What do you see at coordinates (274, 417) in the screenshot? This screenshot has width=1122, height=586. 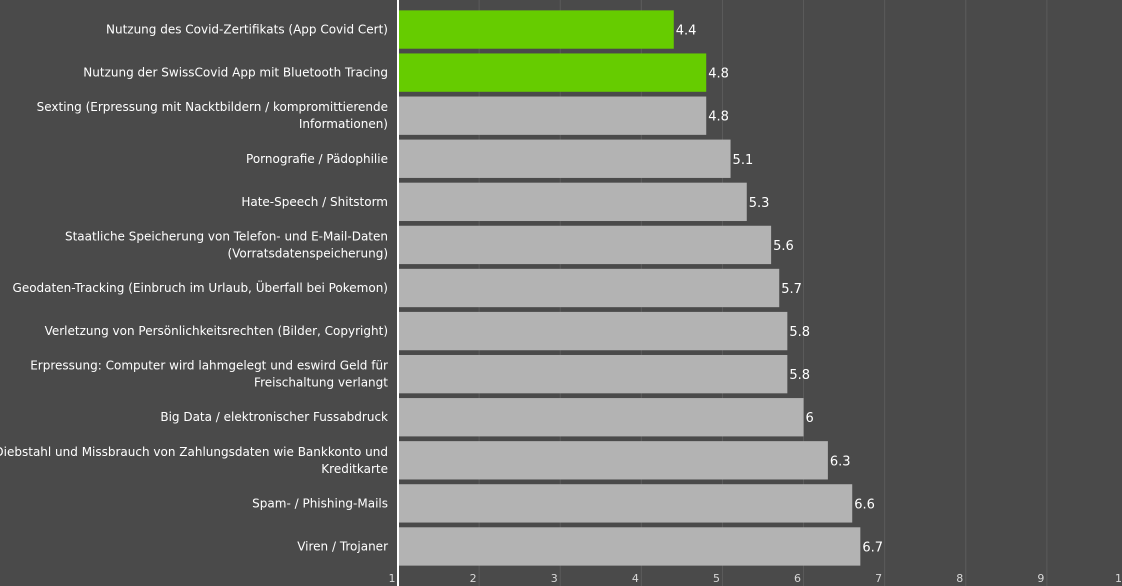 I see `category-label: Big Data / elektronischer Fussabdruck` at bounding box center [274, 417].